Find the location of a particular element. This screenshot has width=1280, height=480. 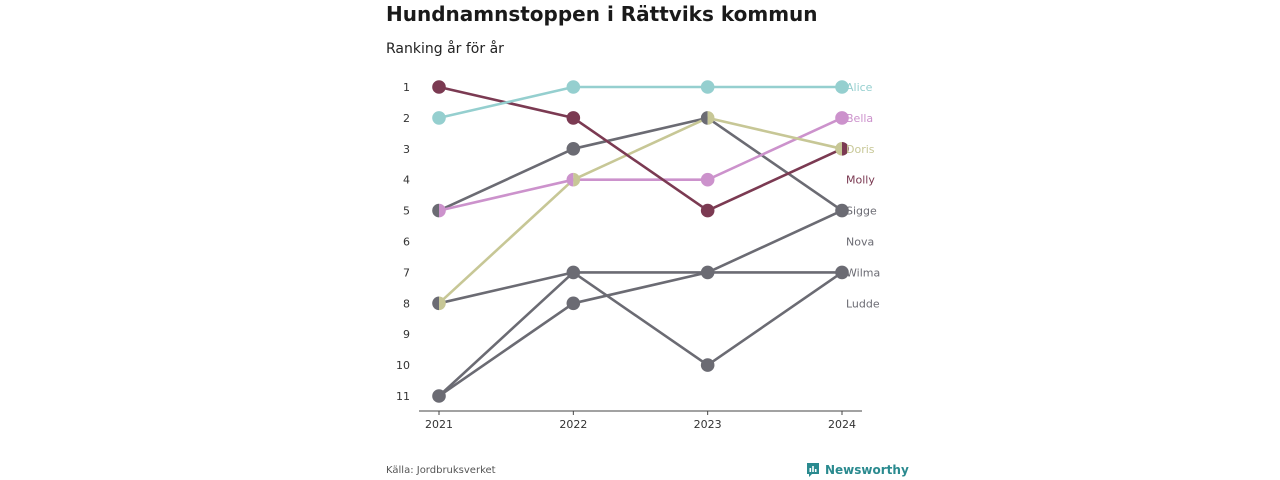

series-label-molly: Molly is located at coordinates (860, 180).